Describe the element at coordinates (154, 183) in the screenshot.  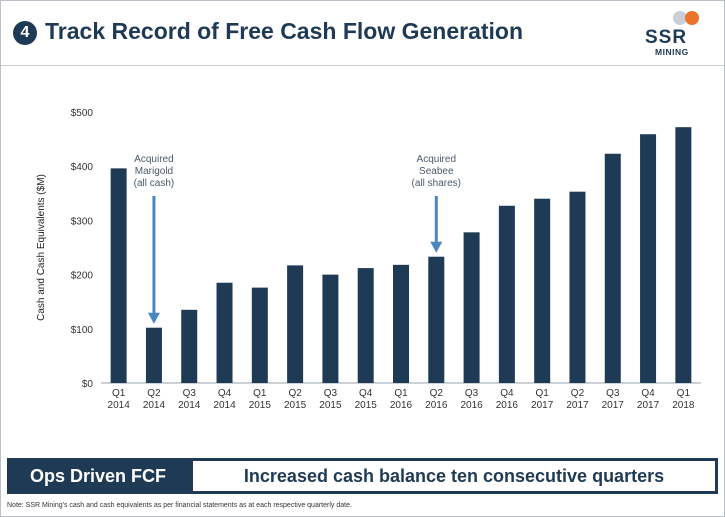
I see `annotation-text: (all cash)` at that location.